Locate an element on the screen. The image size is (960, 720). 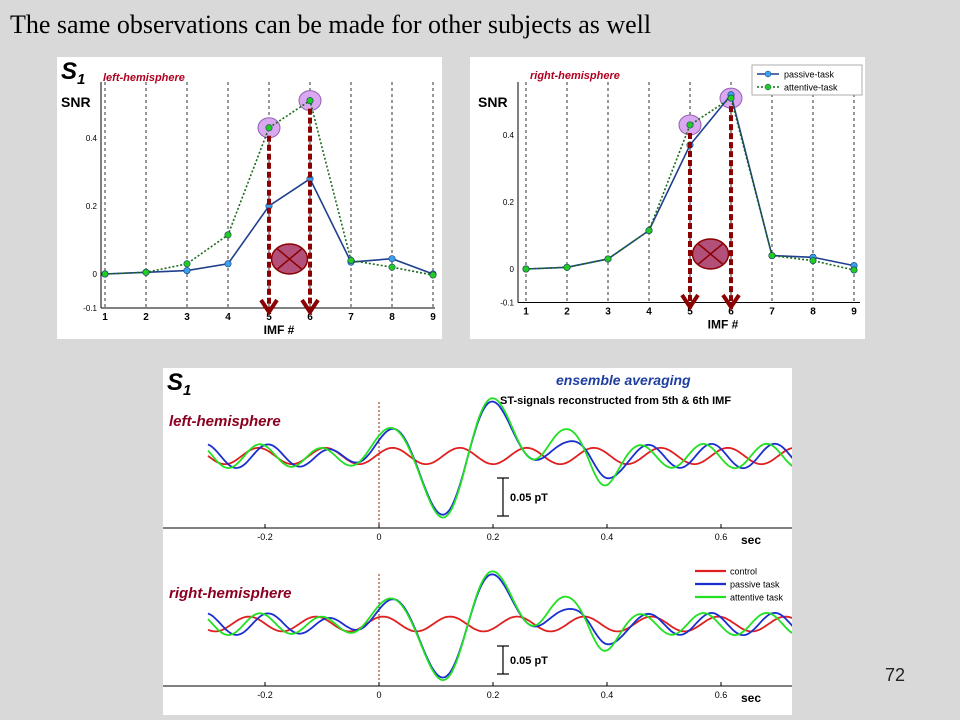
right-x-tick-label: 6 is located at coordinates (731, 312).